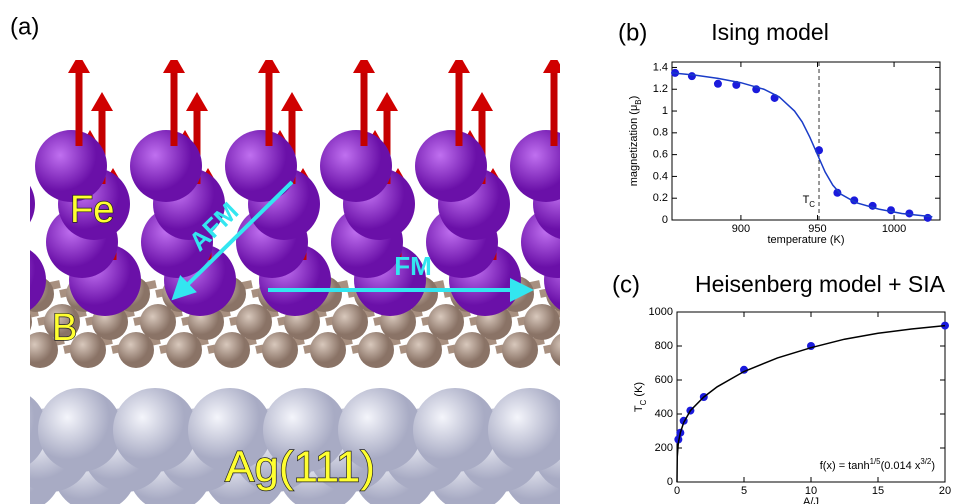  What do you see at coordinates (741, 229) in the screenshot?
I see `x-tick-label: 900` at bounding box center [741, 229].